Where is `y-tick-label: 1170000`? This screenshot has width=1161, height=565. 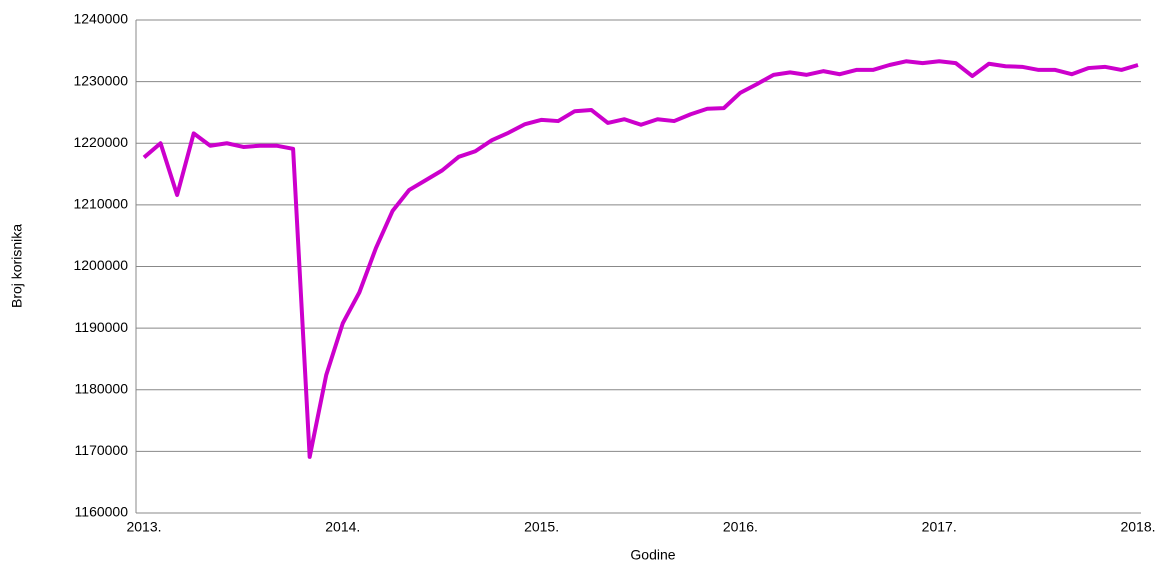
y-tick-label: 1170000 is located at coordinates (102, 450).